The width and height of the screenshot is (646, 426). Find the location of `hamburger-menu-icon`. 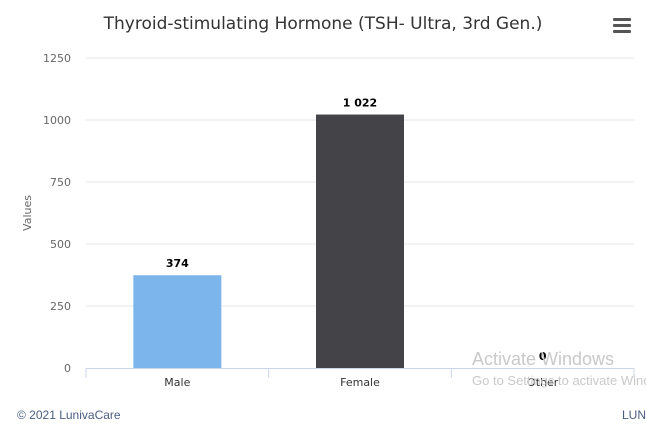

hamburger-menu-icon is located at coordinates (622, 25).